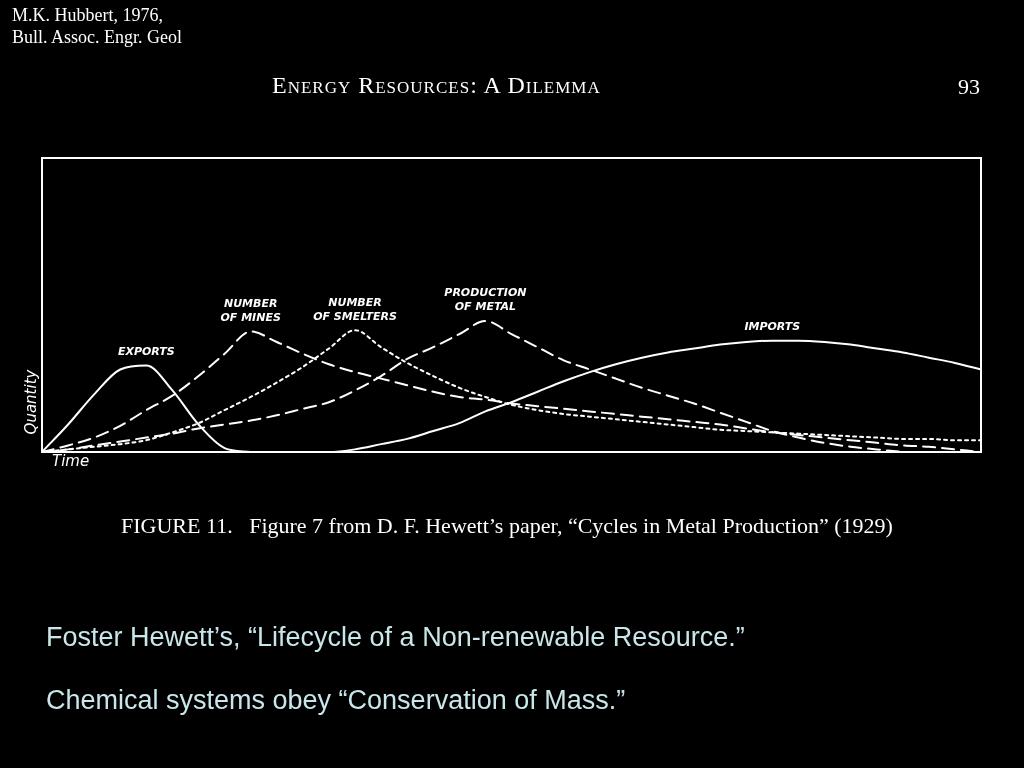  What do you see at coordinates (71, 461) in the screenshot?
I see `x-axis-title: Time` at bounding box center [71, 461].